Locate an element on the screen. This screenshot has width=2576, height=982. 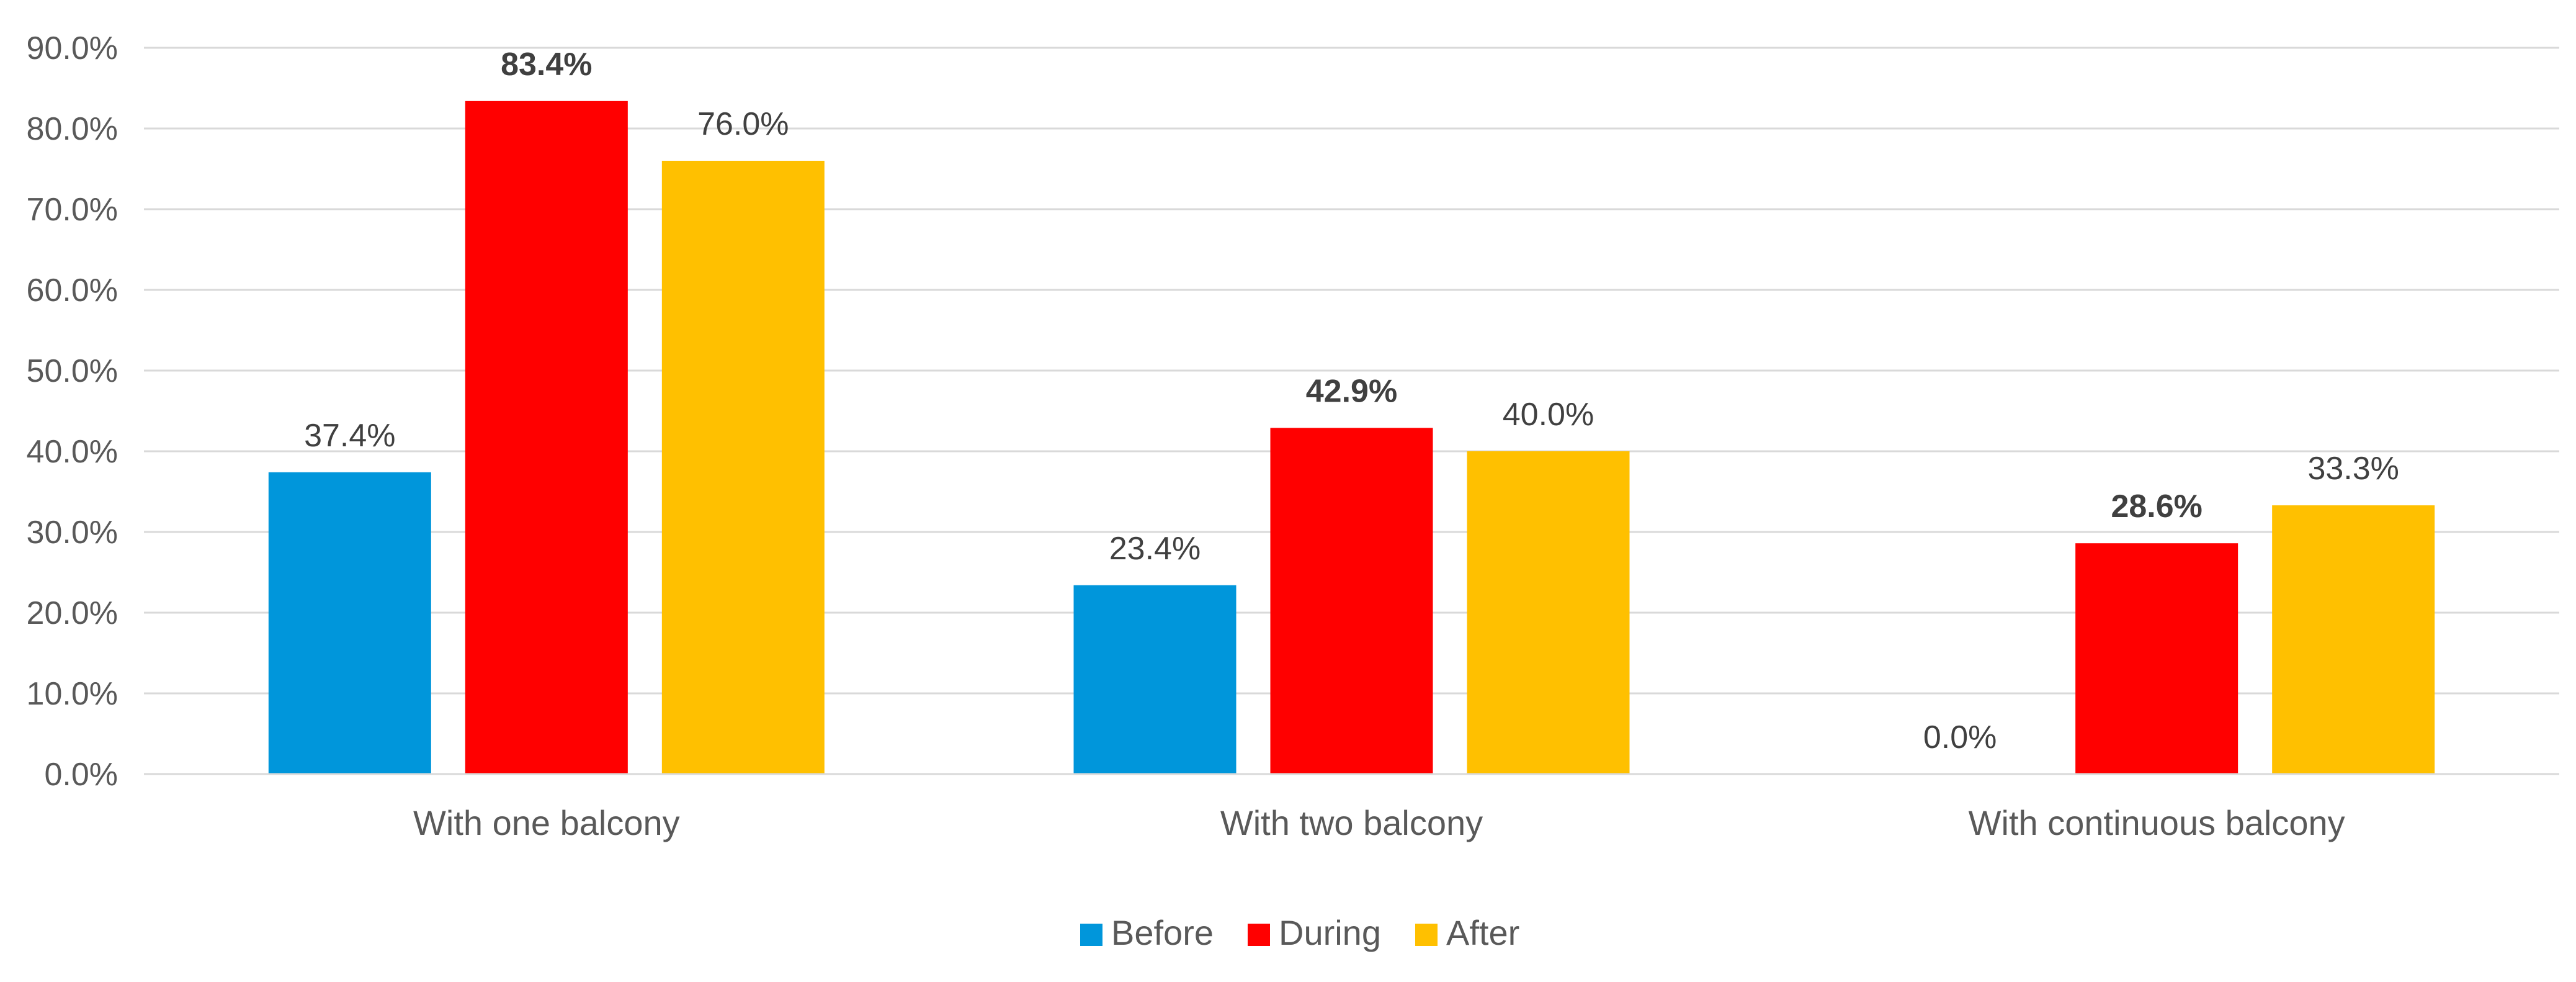
legend-label-before: Before is located at coordinates (1162, 932).